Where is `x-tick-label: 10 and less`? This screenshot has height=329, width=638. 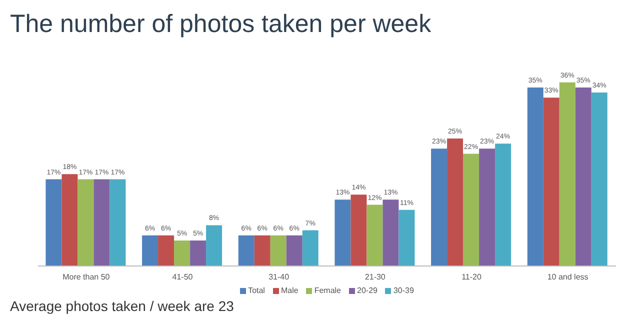
x-tick-label: 10 and less is located at coordinates (567, 277).